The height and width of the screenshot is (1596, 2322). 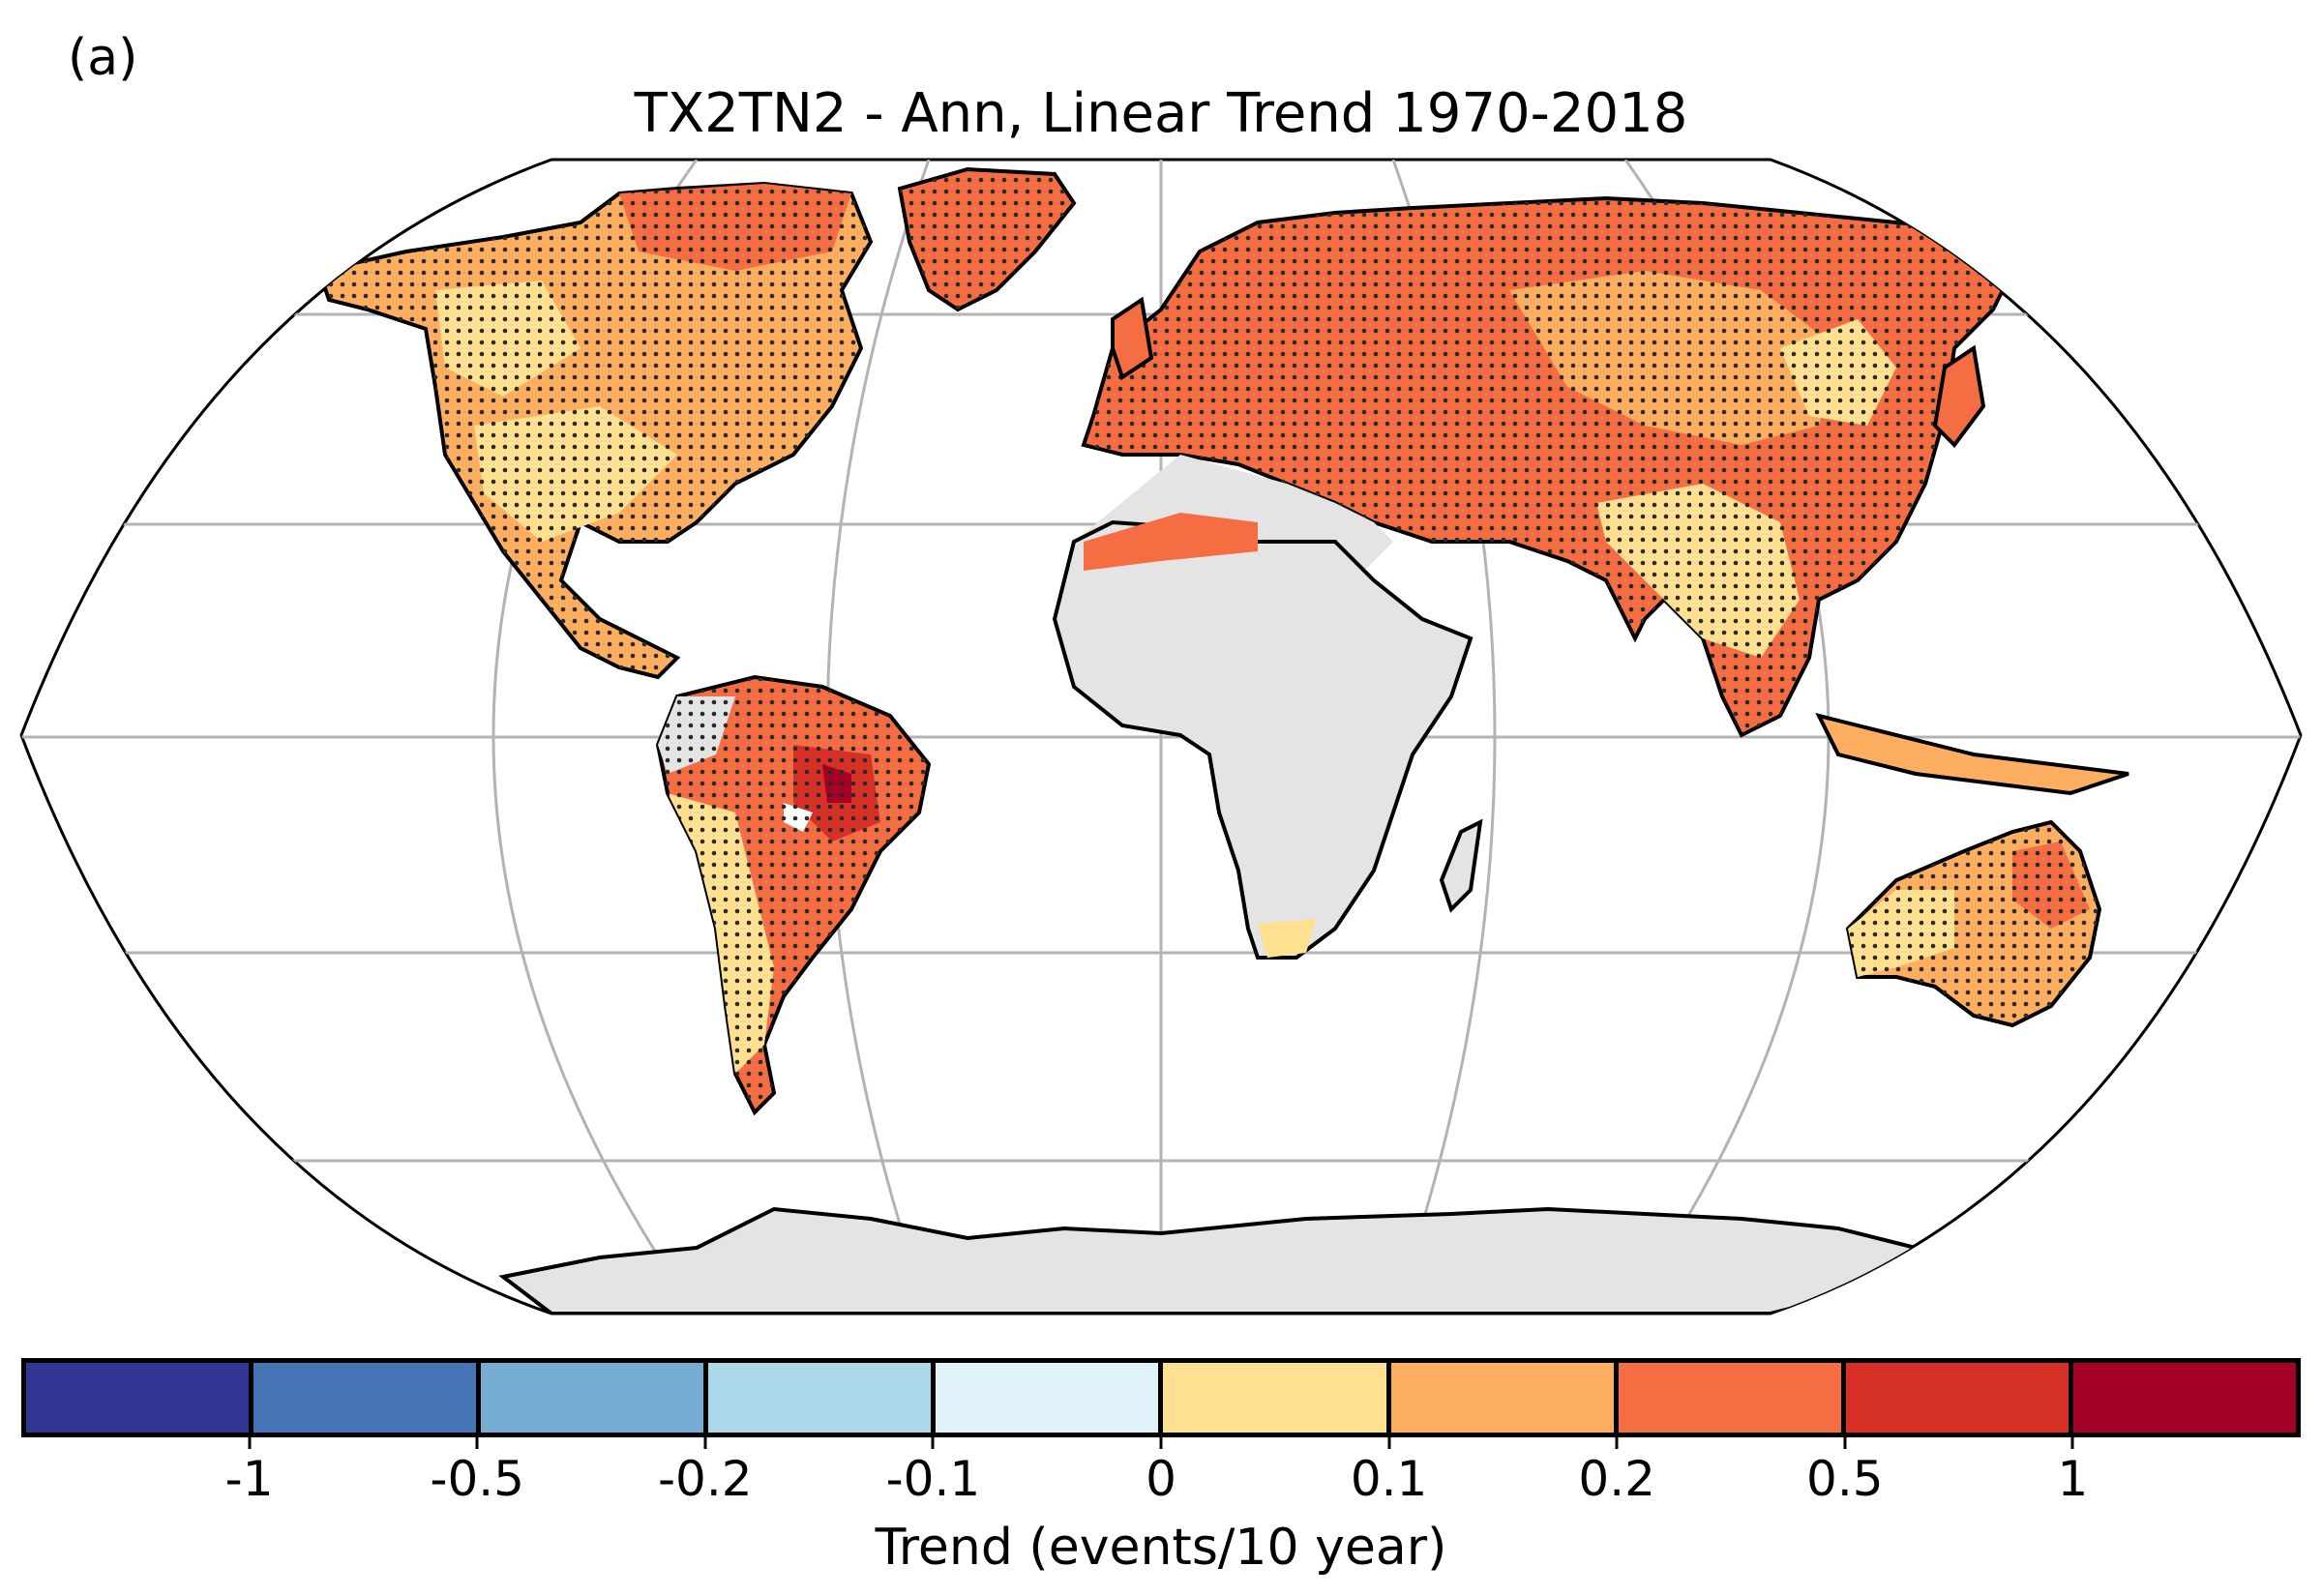 What do you see at coordinates (1959, 396) in the screenshot?
I see `japan` at bounding box center [1959, 396].